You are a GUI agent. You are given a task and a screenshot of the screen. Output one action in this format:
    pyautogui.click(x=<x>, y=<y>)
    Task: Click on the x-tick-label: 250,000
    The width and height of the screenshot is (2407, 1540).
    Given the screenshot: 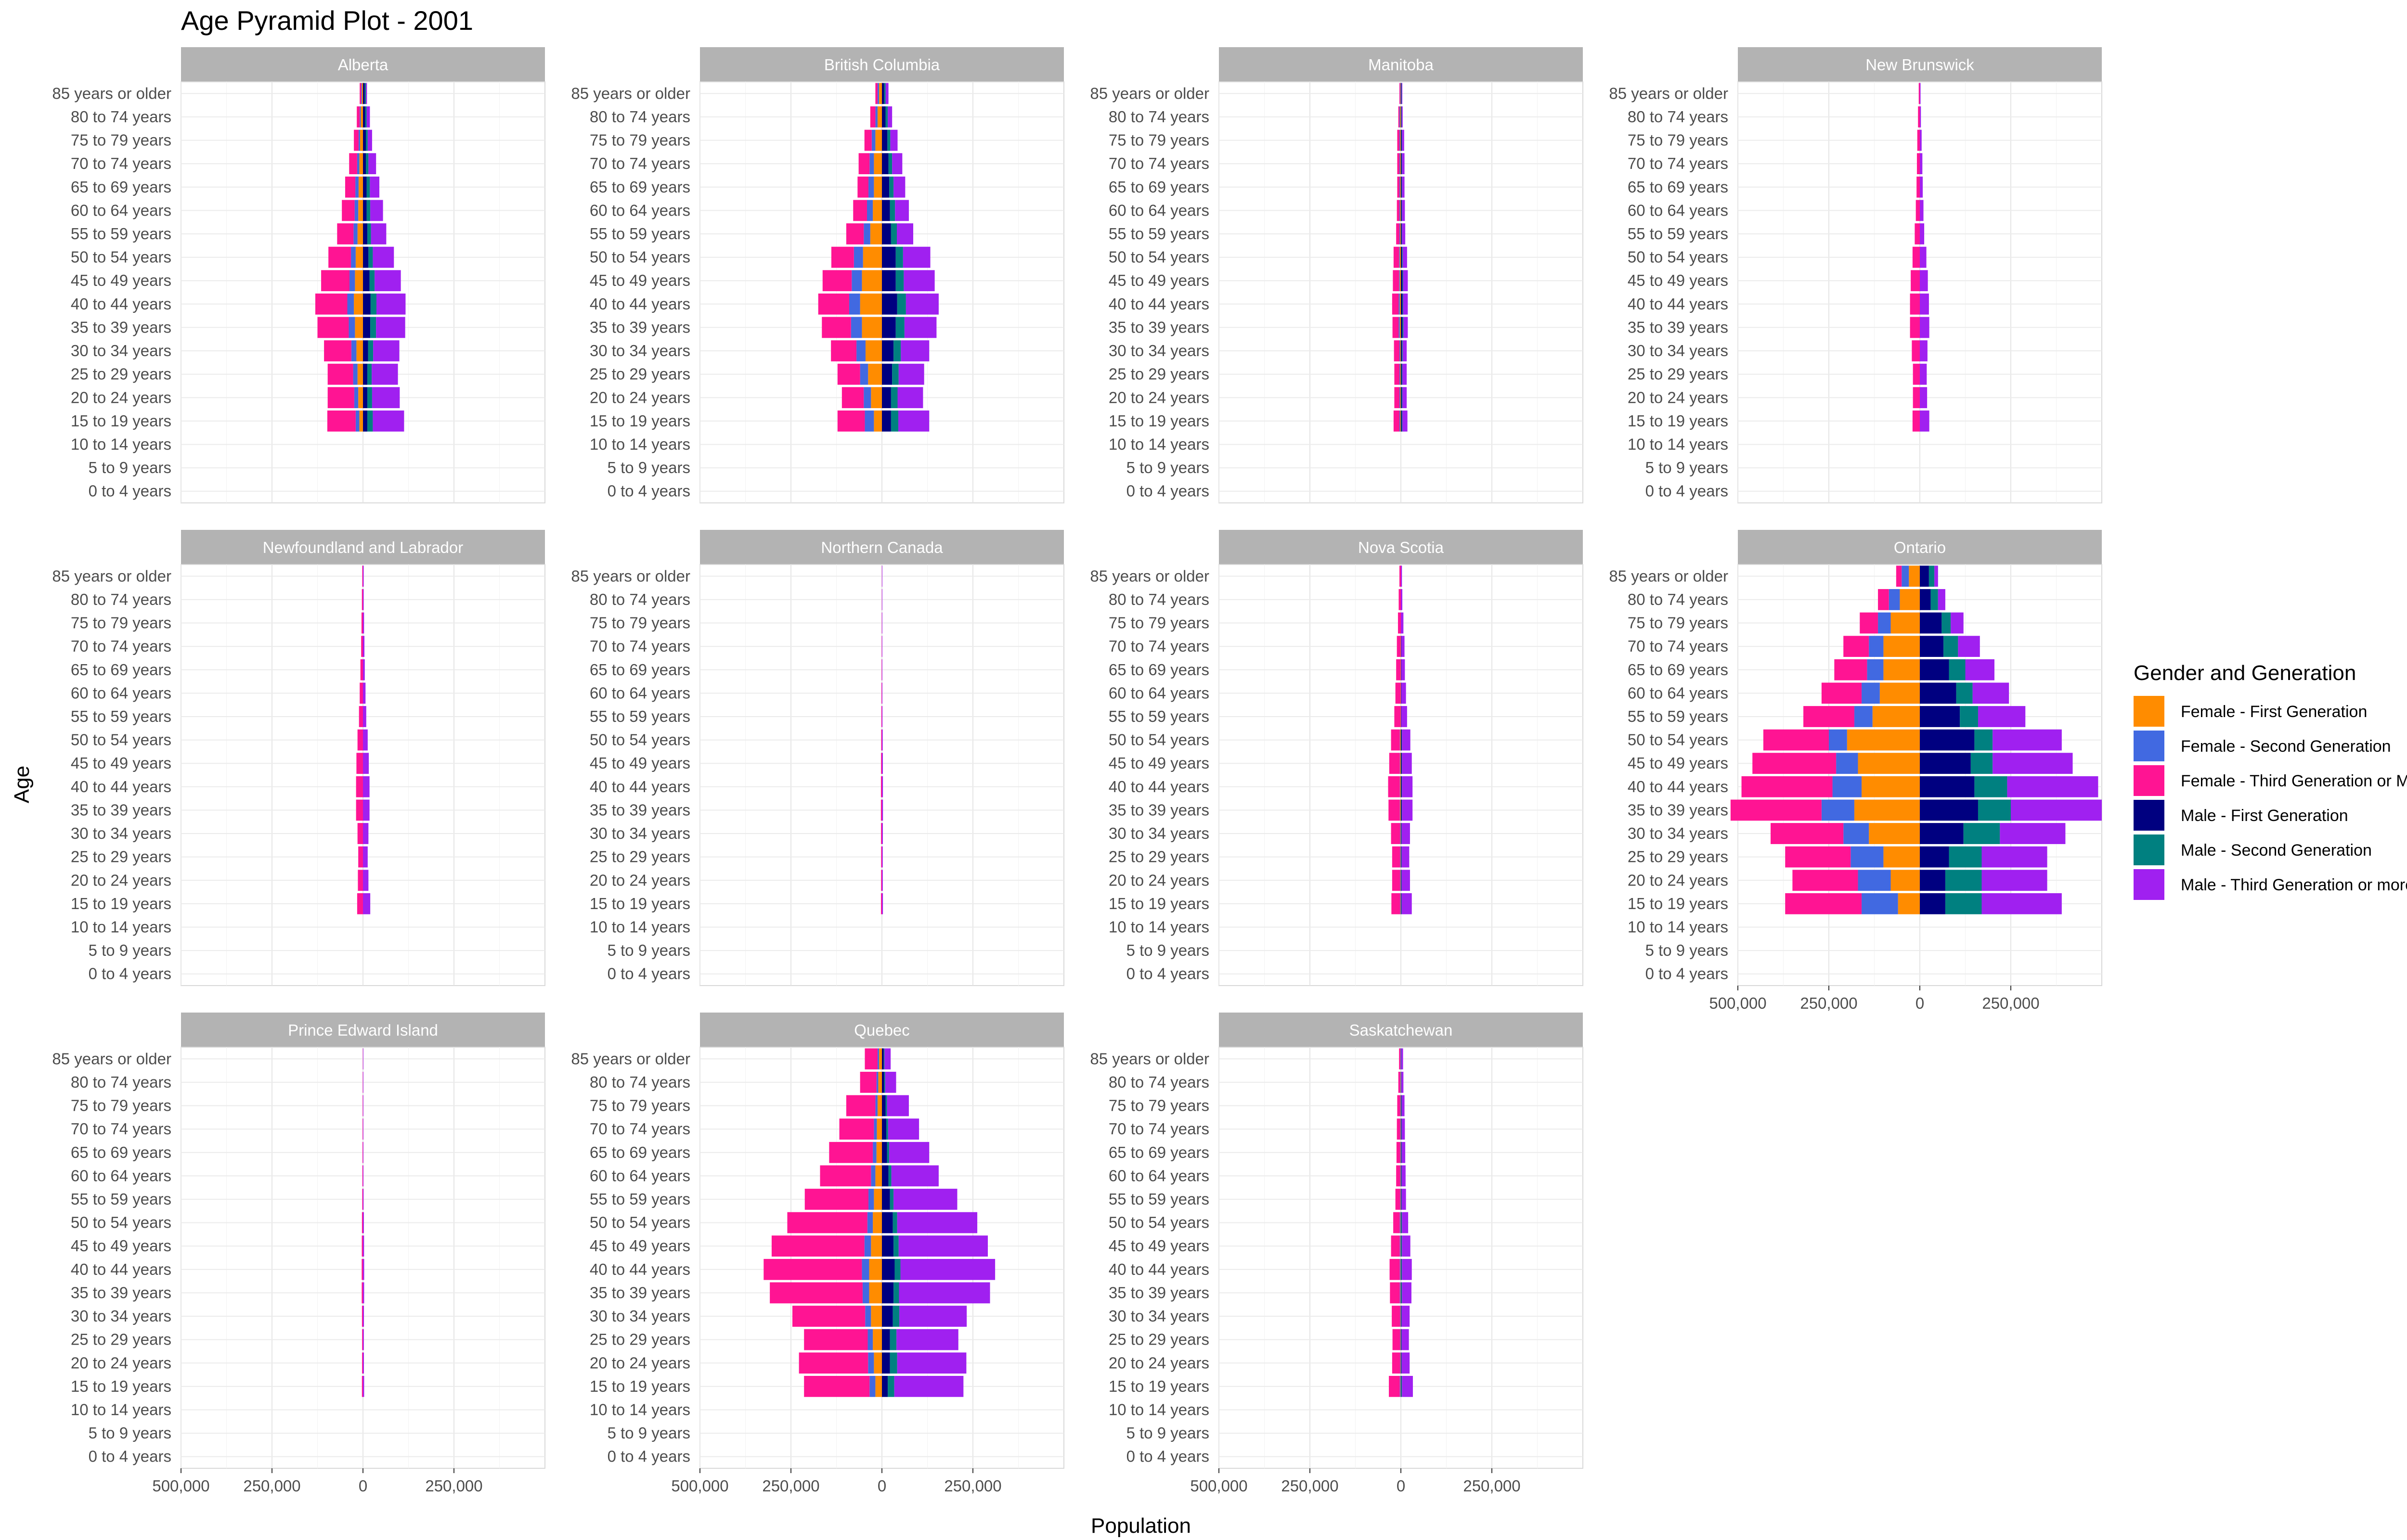 What is the action you would take?
    pyautogui.click(x=790, y=1486)
    